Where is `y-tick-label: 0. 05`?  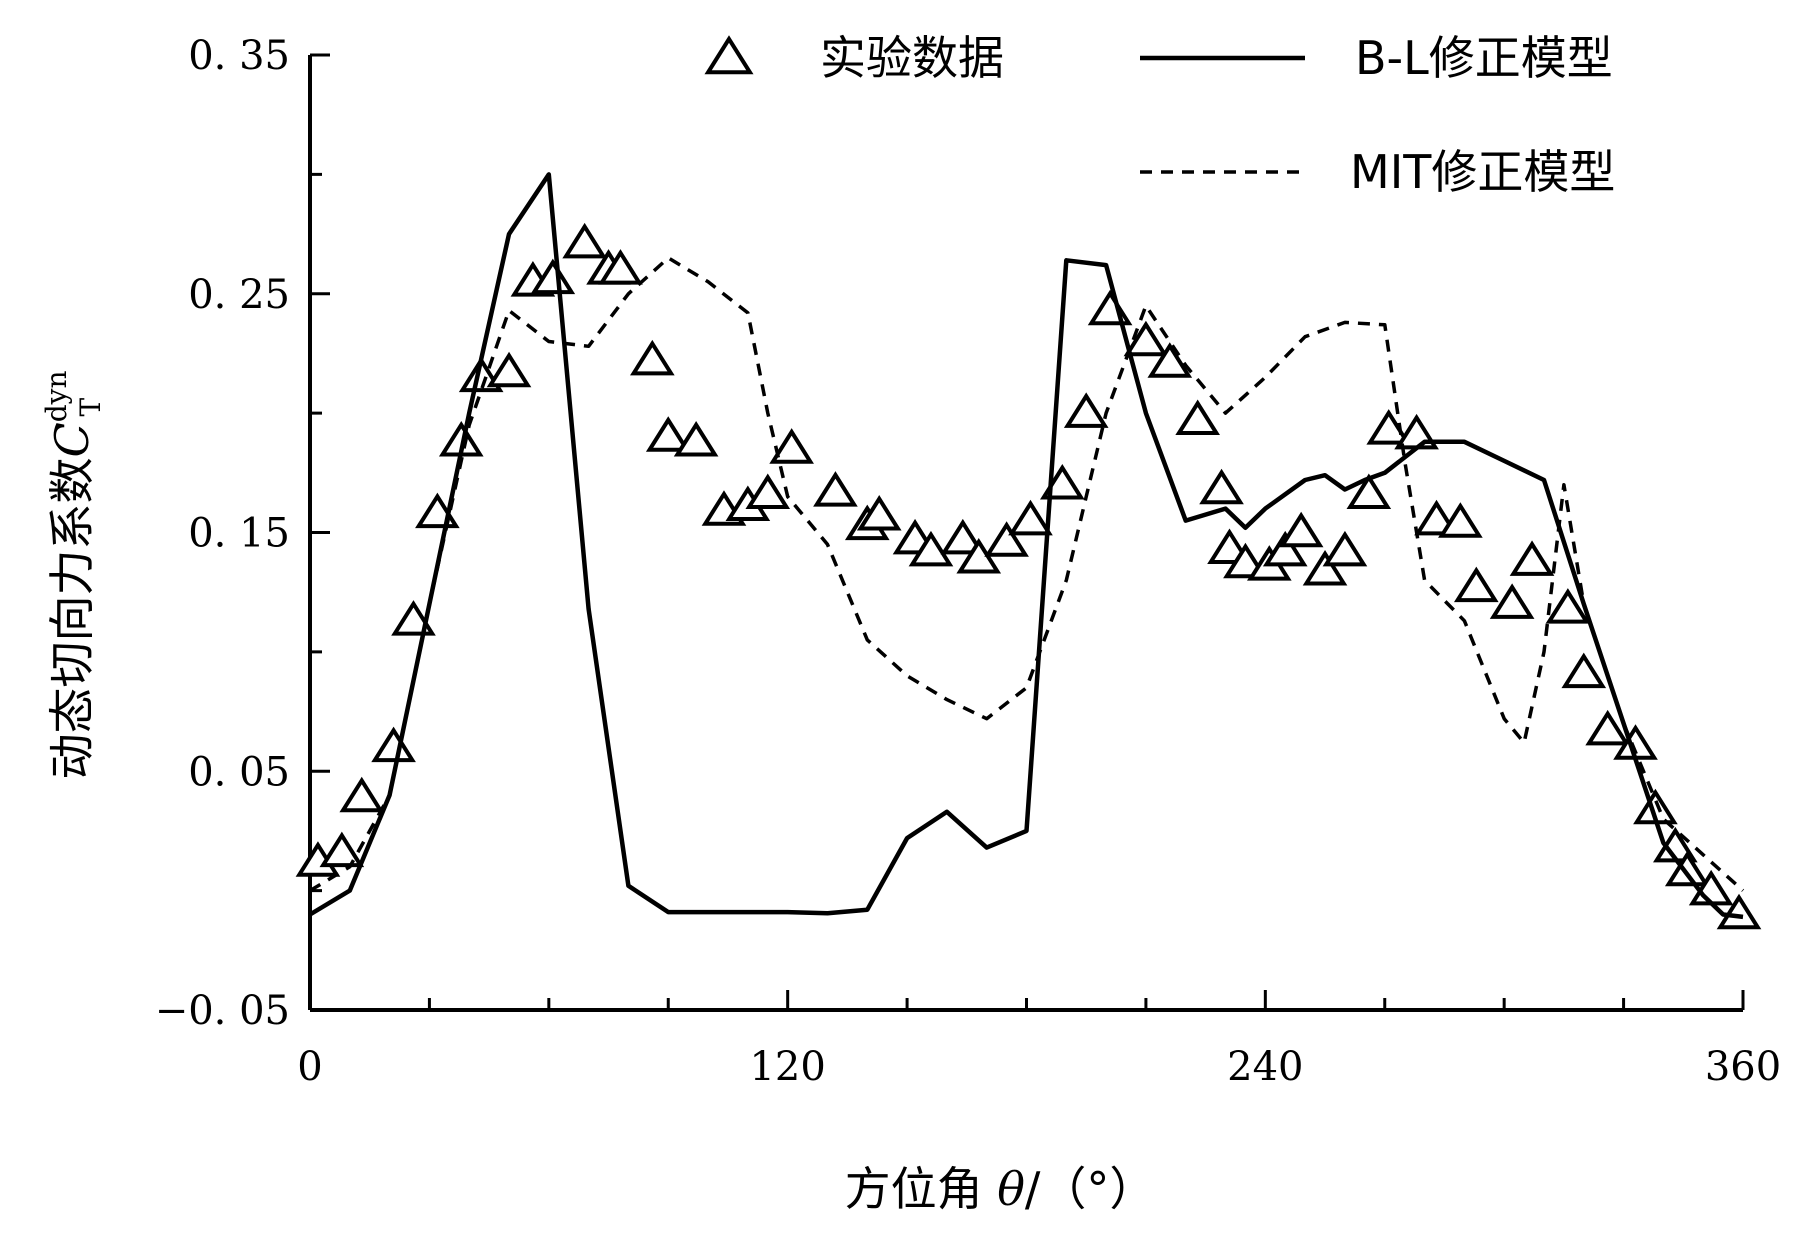 y-tick-label: 0. 05 is located at coordinates (239, 772).